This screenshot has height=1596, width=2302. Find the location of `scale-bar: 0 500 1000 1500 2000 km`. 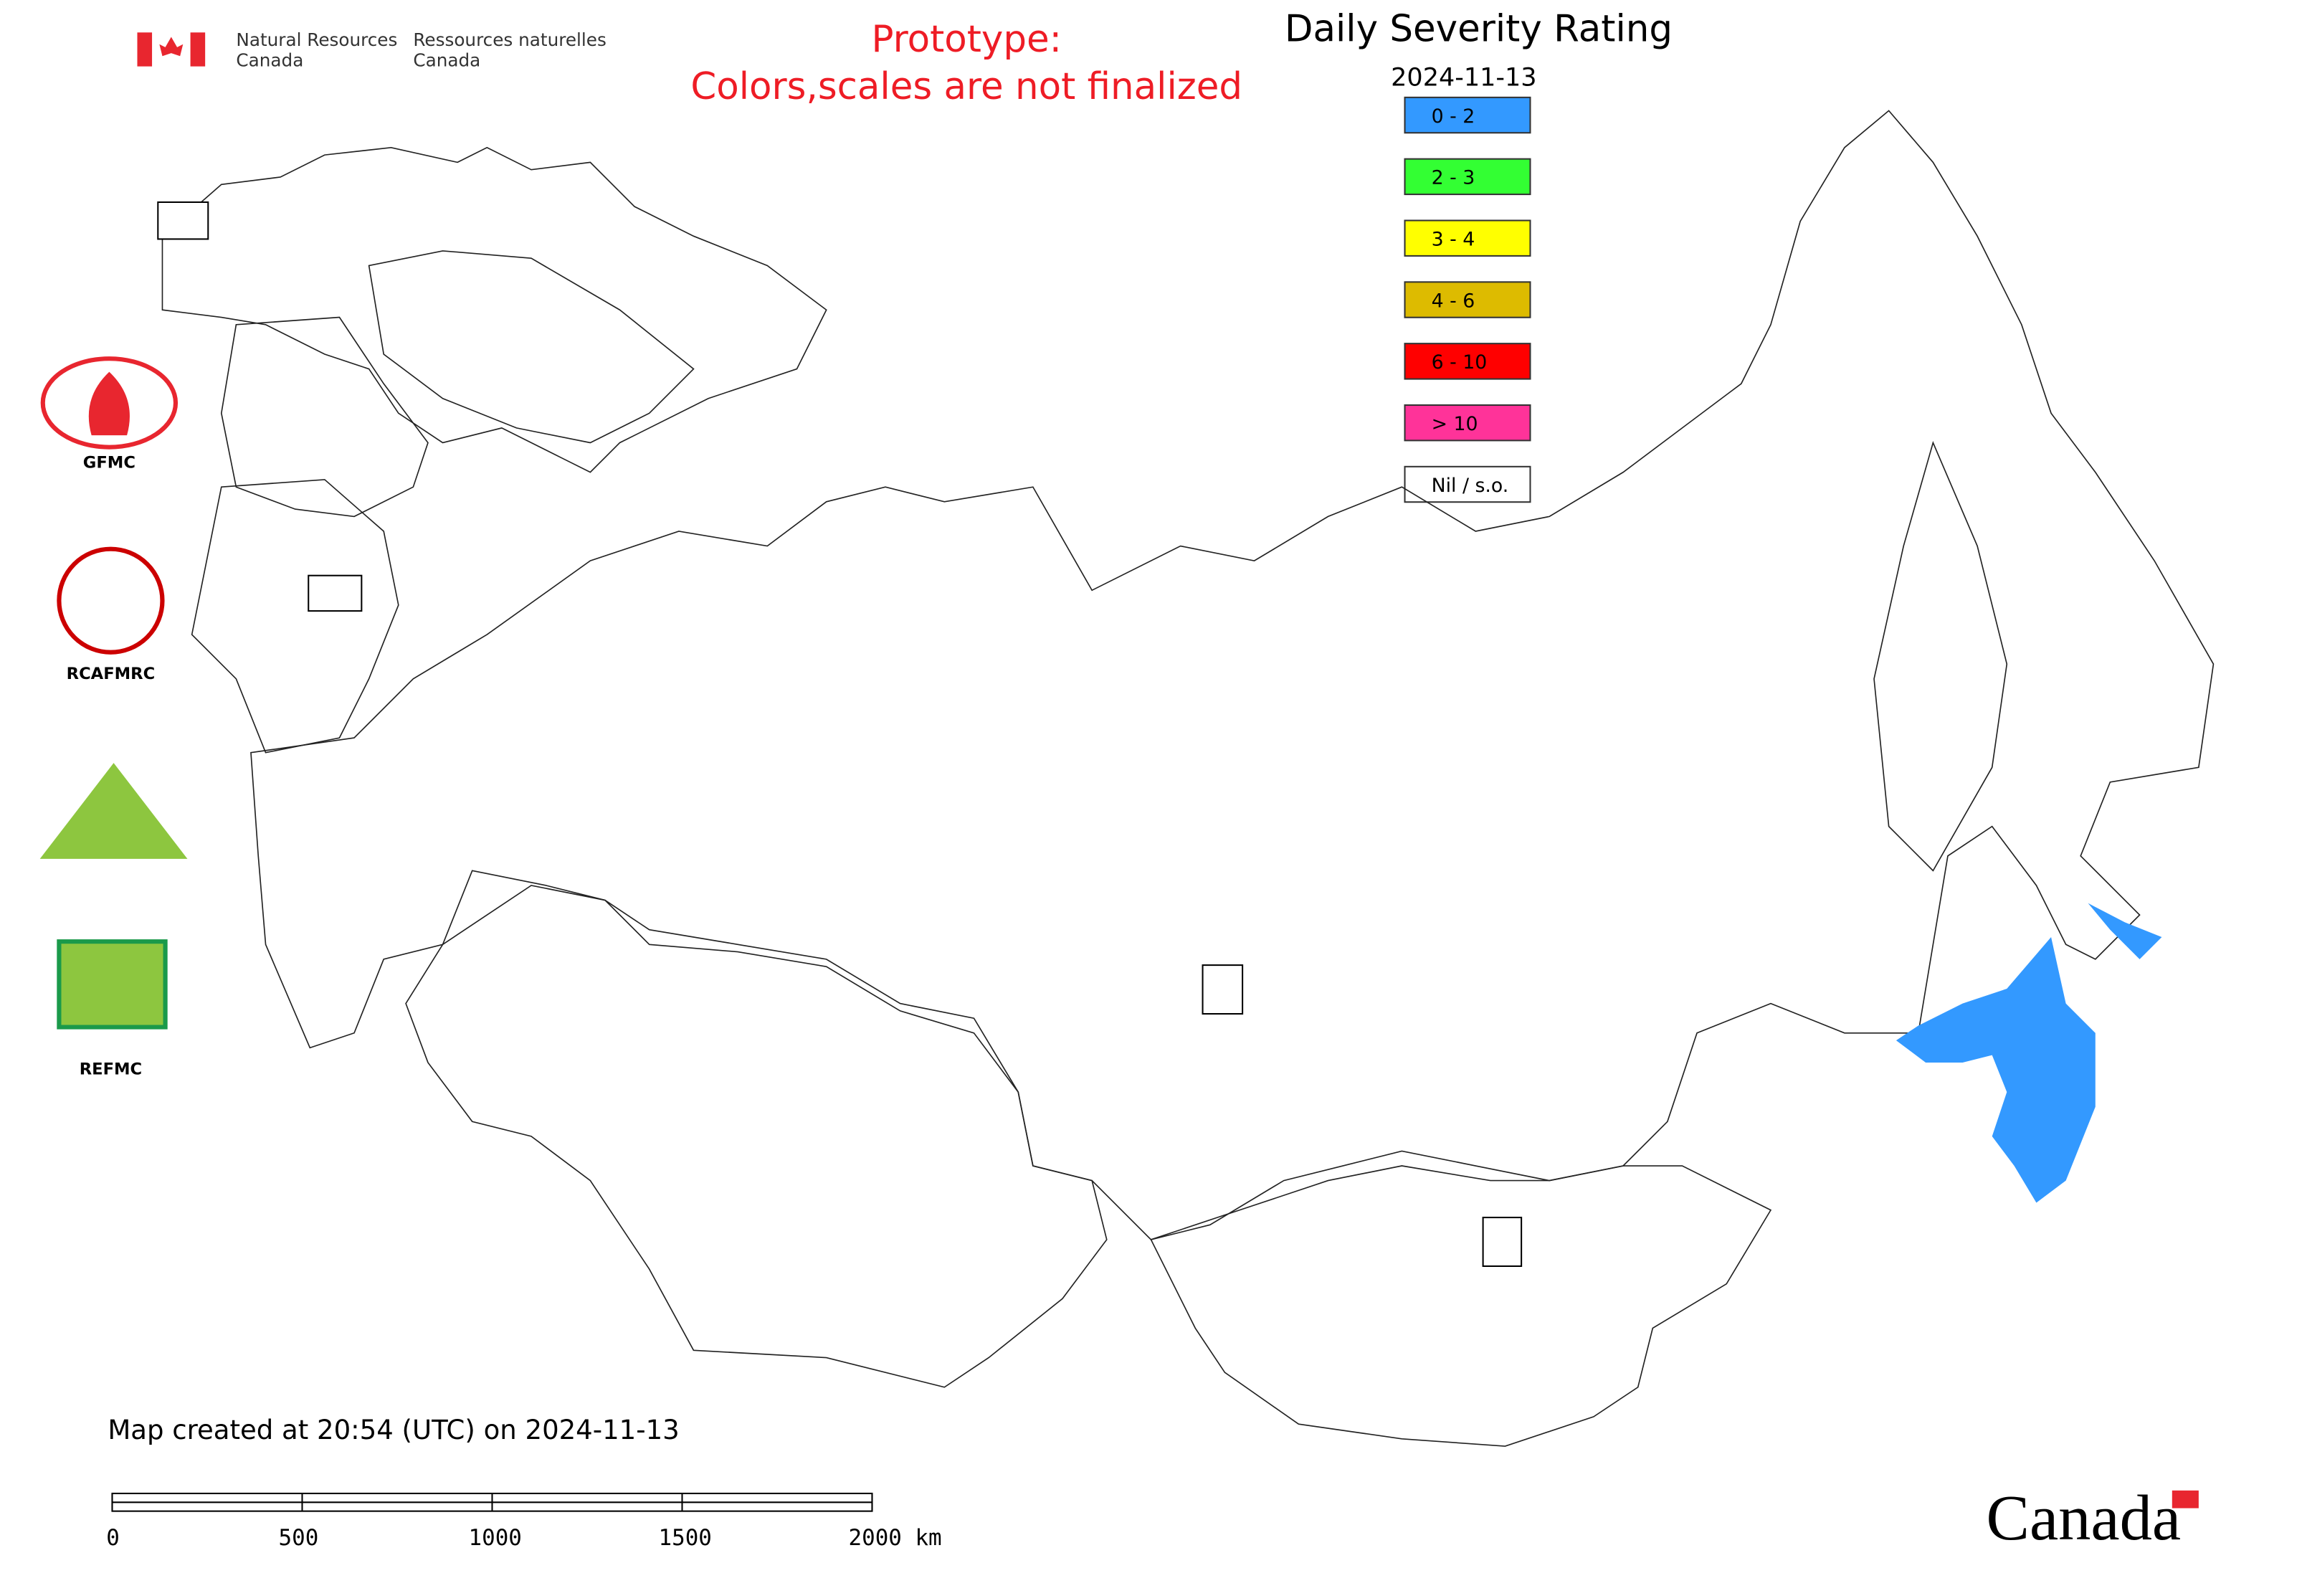

scale-bar: 0 500 1000 1500 2000 km is located at coordinates (524, 1521).